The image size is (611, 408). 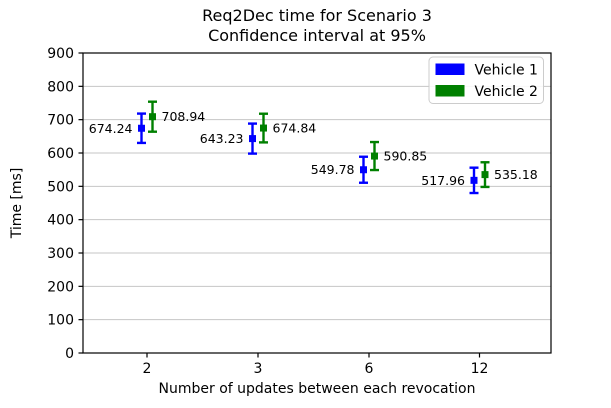 What do you see at coordinates (369, 369) in the screenshot?
I see `x-tick-label: 6` at bounding box center [369, 369].